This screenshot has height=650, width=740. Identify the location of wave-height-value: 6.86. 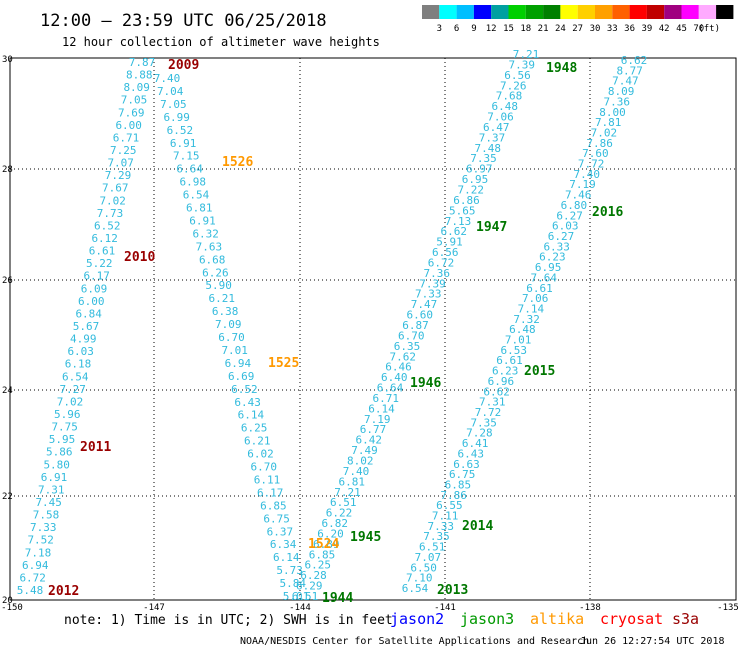
(466, 200).